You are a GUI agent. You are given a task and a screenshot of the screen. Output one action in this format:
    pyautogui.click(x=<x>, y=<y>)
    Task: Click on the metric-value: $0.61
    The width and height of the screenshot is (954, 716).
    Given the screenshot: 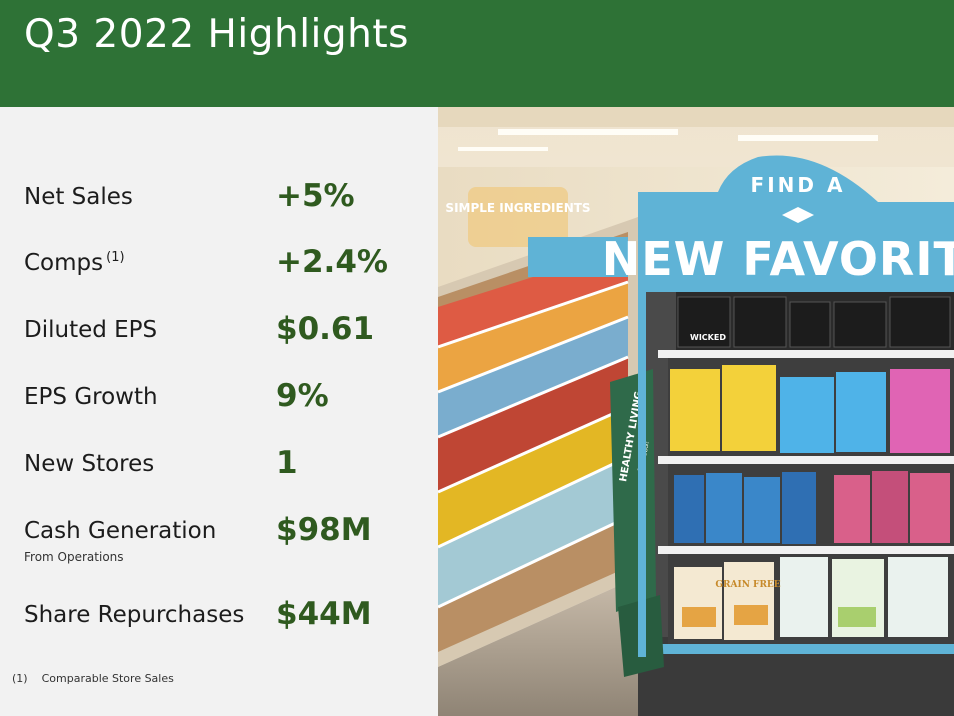 What is the action you would take?
    pyautogui.click(x=325, y=329)
    